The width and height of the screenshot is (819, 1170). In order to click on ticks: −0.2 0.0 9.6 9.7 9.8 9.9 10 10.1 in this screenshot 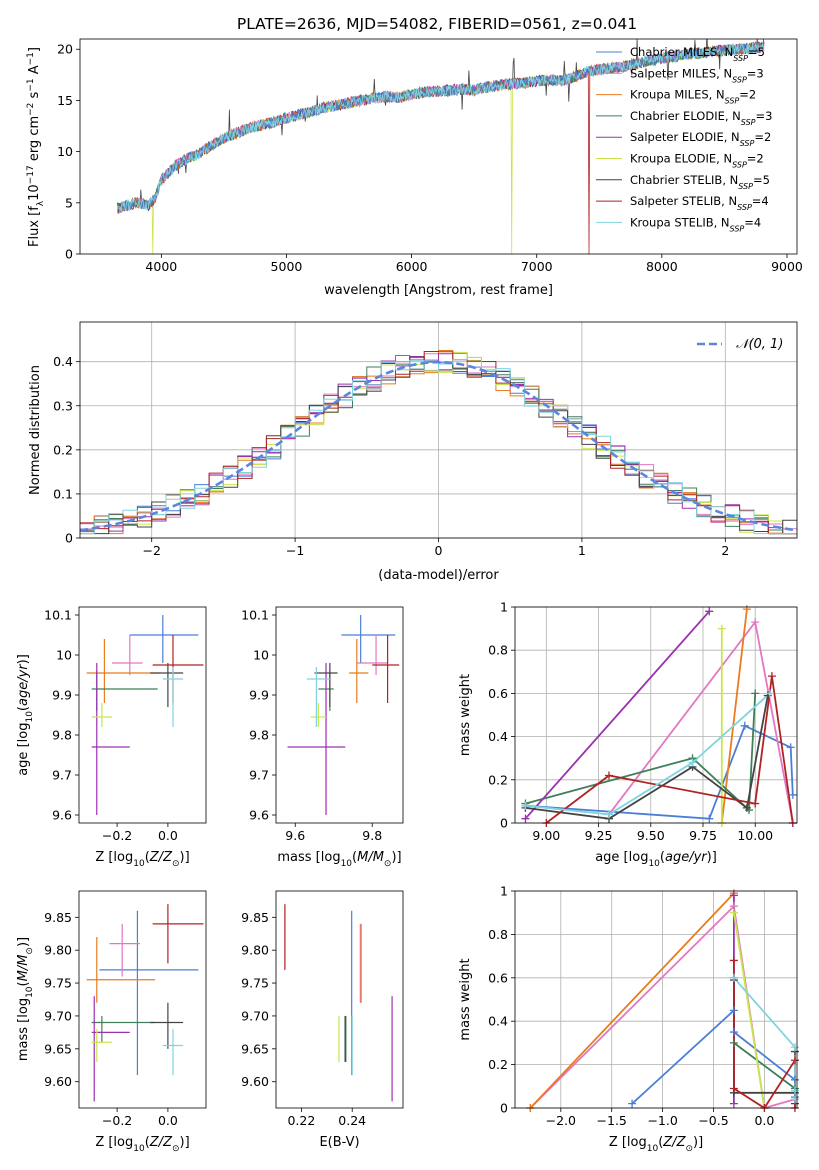, I will do `click(111, 726)`.